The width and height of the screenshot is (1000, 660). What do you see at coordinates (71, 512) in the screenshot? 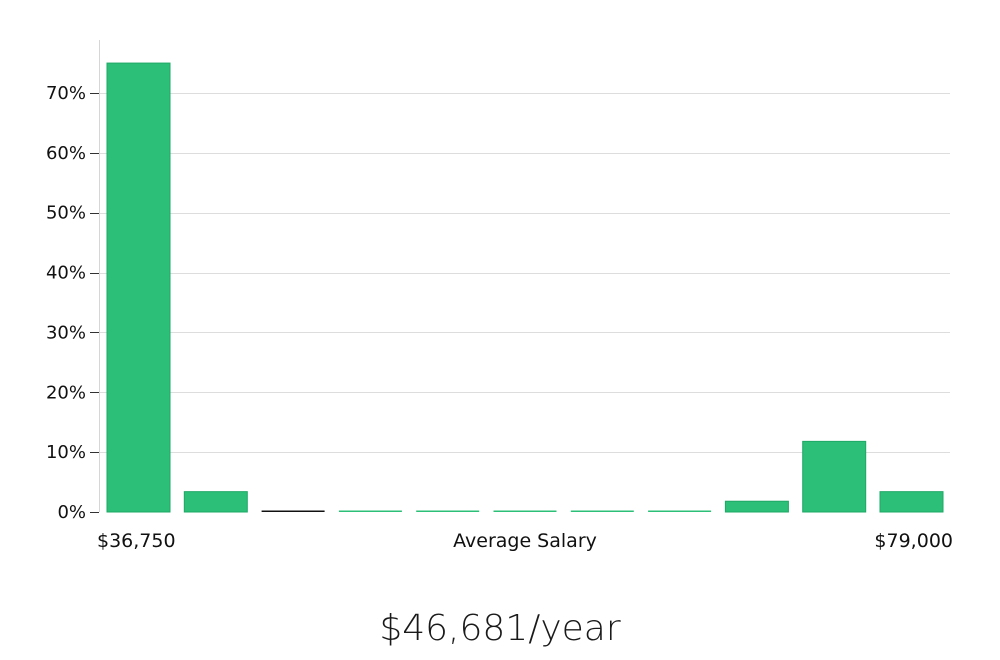
I see `y-tick-label: 0%` at bounding box center [71, 512].